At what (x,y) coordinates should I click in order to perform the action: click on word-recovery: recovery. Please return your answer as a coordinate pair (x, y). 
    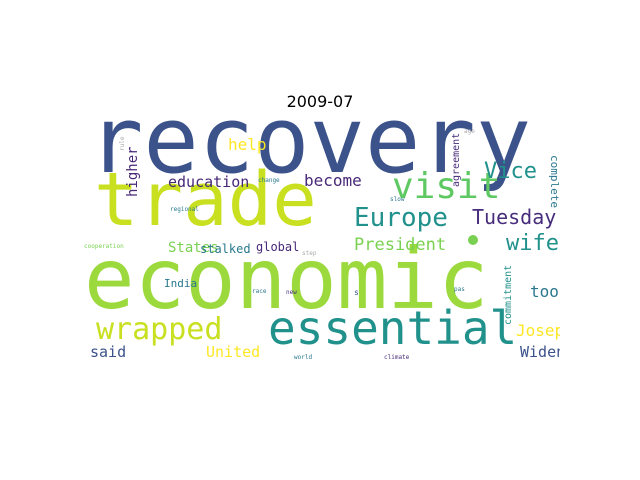
    Looking at the image, I should click on (310, 155).